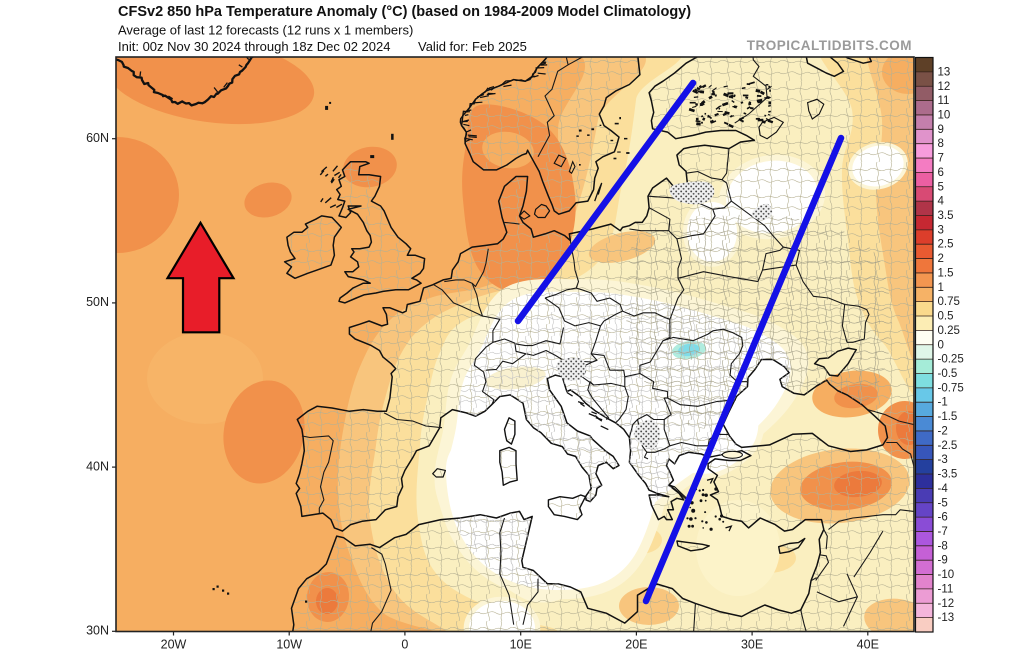 The width and height of the screenshot is (1024, 649). I want to click on svg-text: 7, so click(941, 159).